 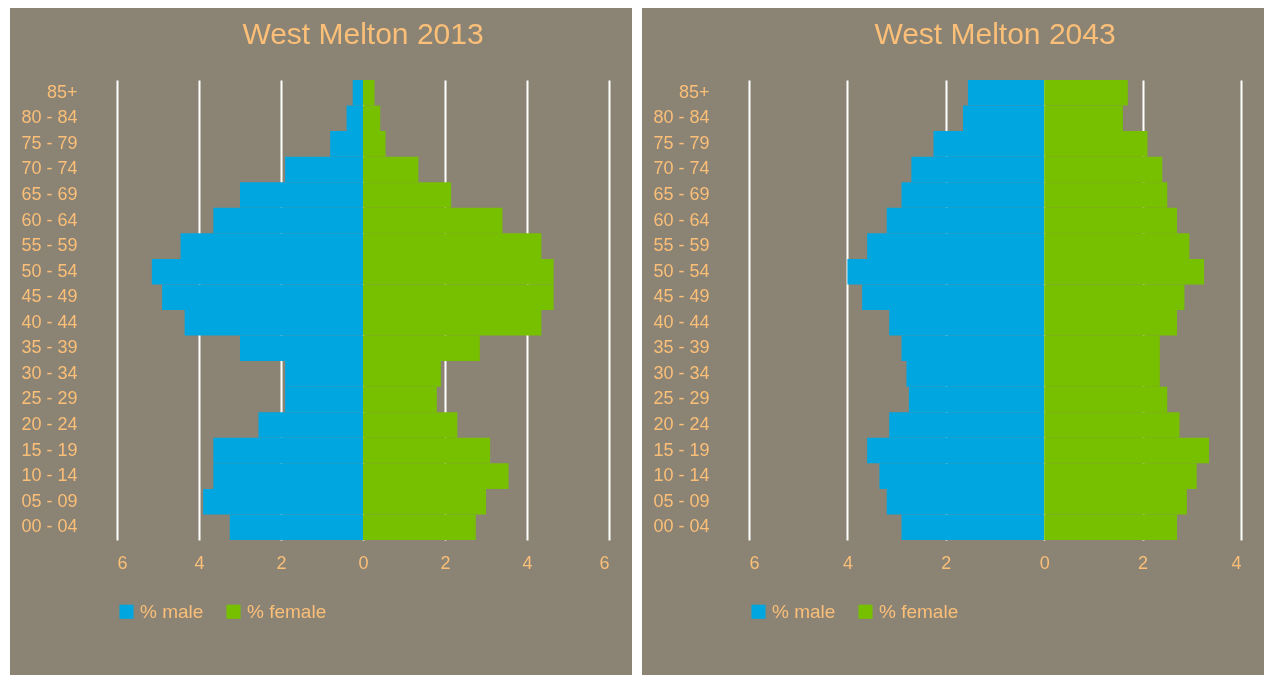 What do you see at coordinates (995, 33) in the screenshot?
I see `chart-title: West Melton 2043` at bounding box center [995, 33].